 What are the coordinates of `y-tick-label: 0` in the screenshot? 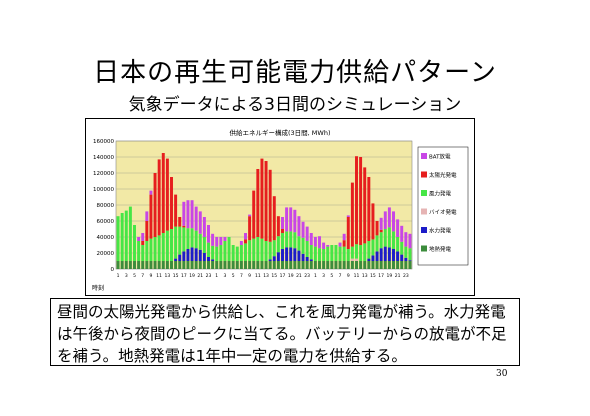 It's located at (113, 270).